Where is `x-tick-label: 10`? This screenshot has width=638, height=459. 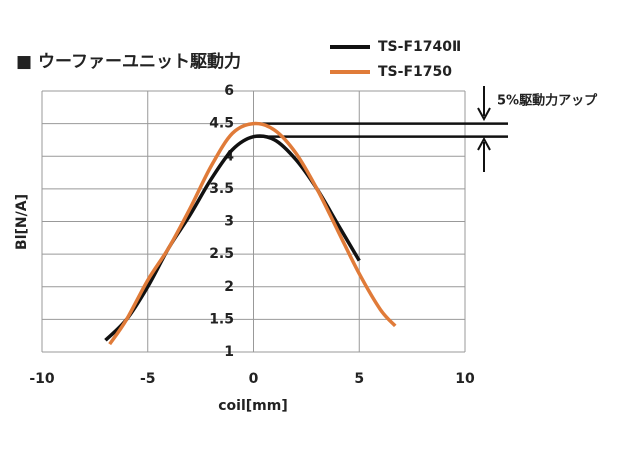
x-tick-label: 10 is located at coordinates (465, 379).